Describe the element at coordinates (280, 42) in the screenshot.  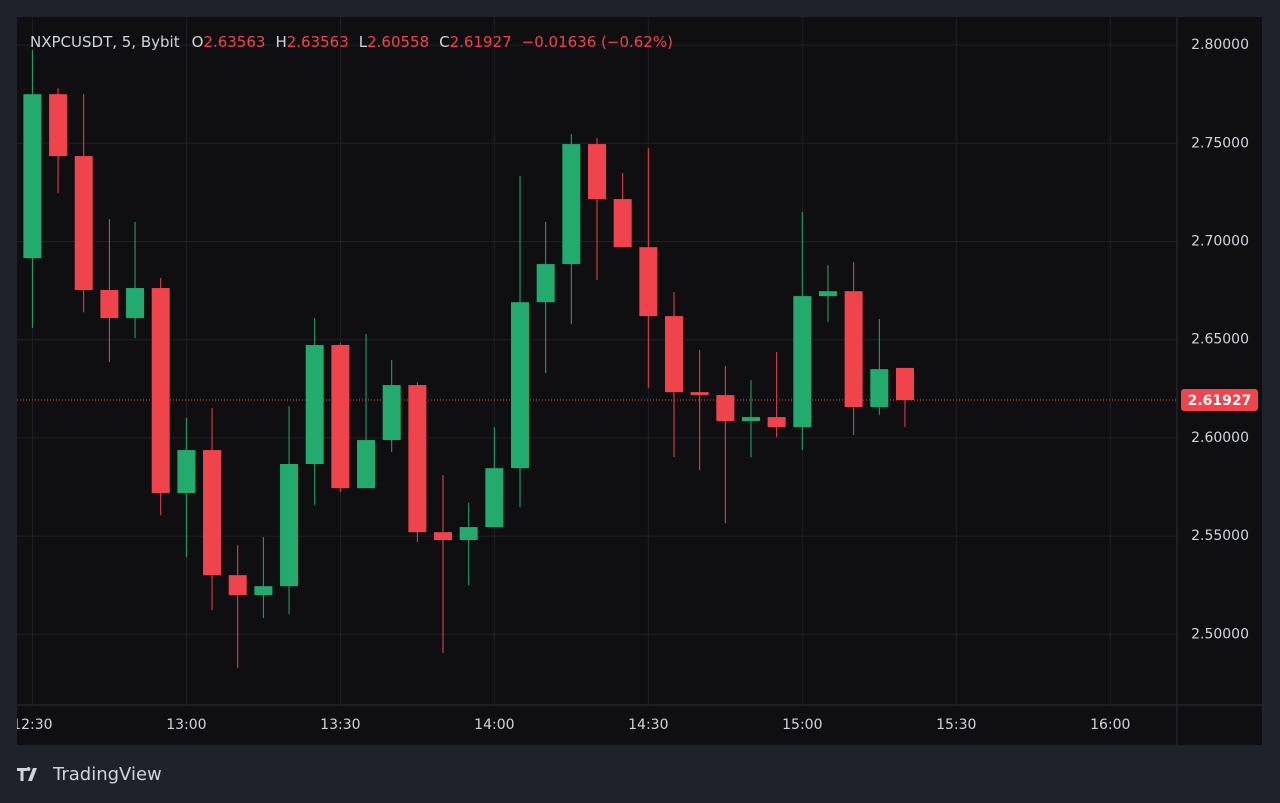
I see `ohlc-key: H` at that location.